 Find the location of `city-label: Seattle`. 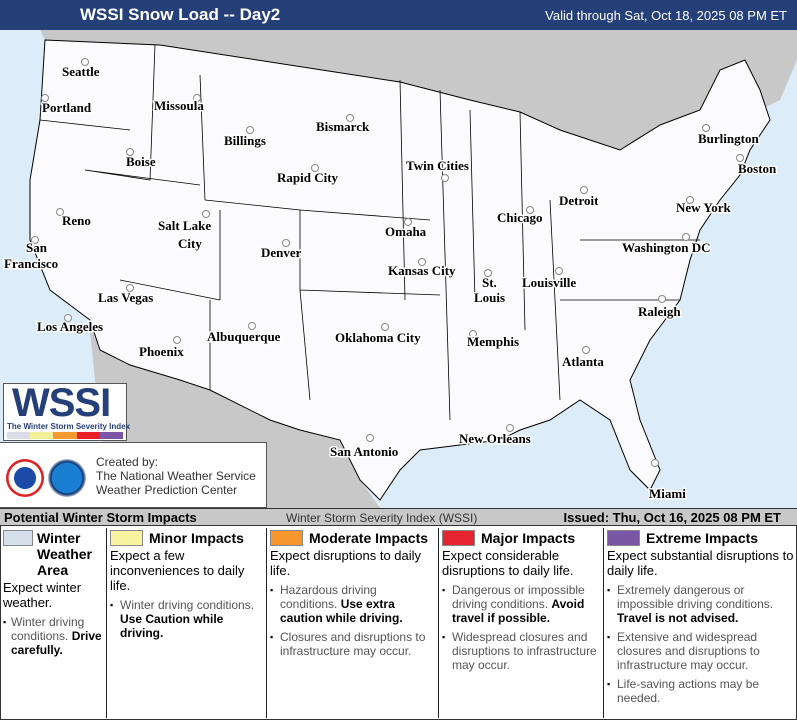

city-label: Seattle is located at coordinates (81, 71).